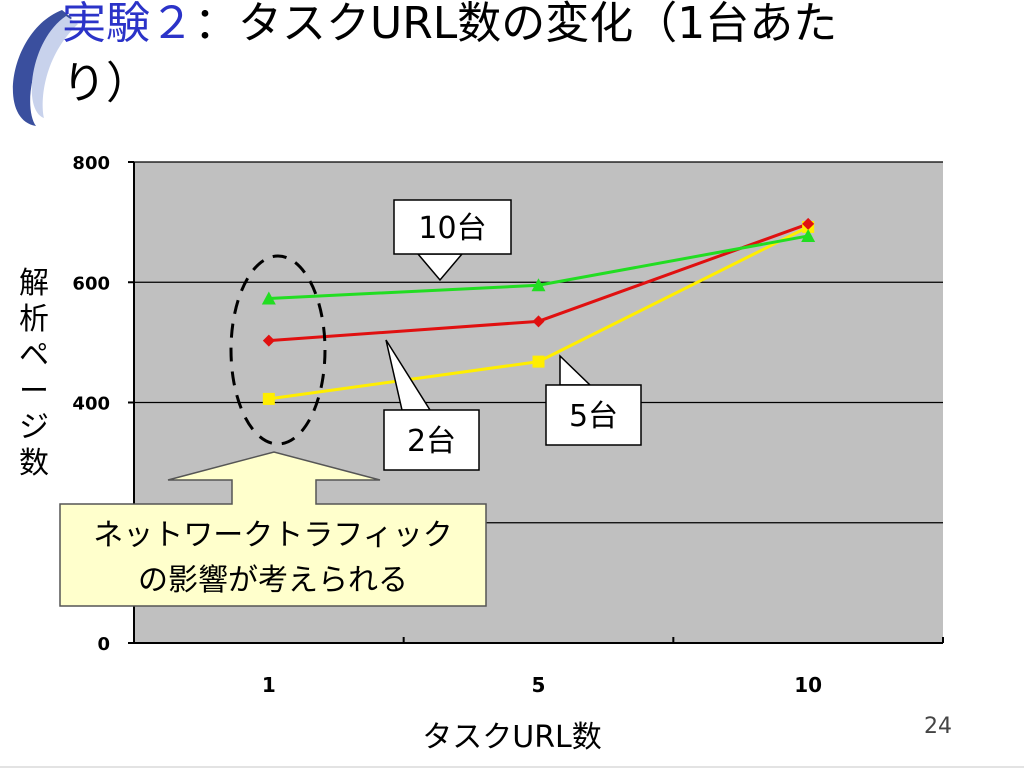  I want to click on callout-10-units-label: 10台, so click(452, 228).